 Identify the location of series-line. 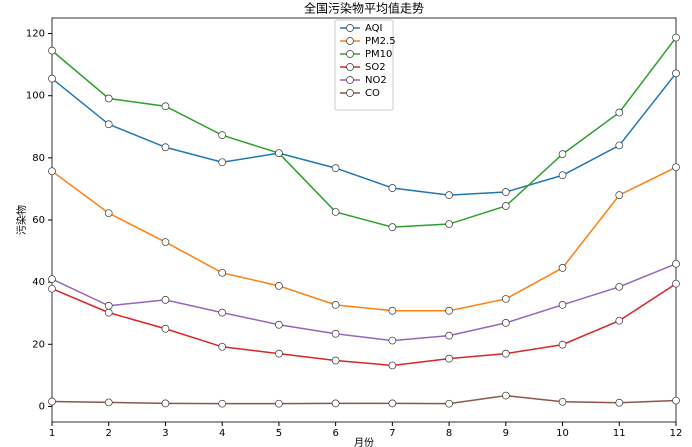
(364, 399).